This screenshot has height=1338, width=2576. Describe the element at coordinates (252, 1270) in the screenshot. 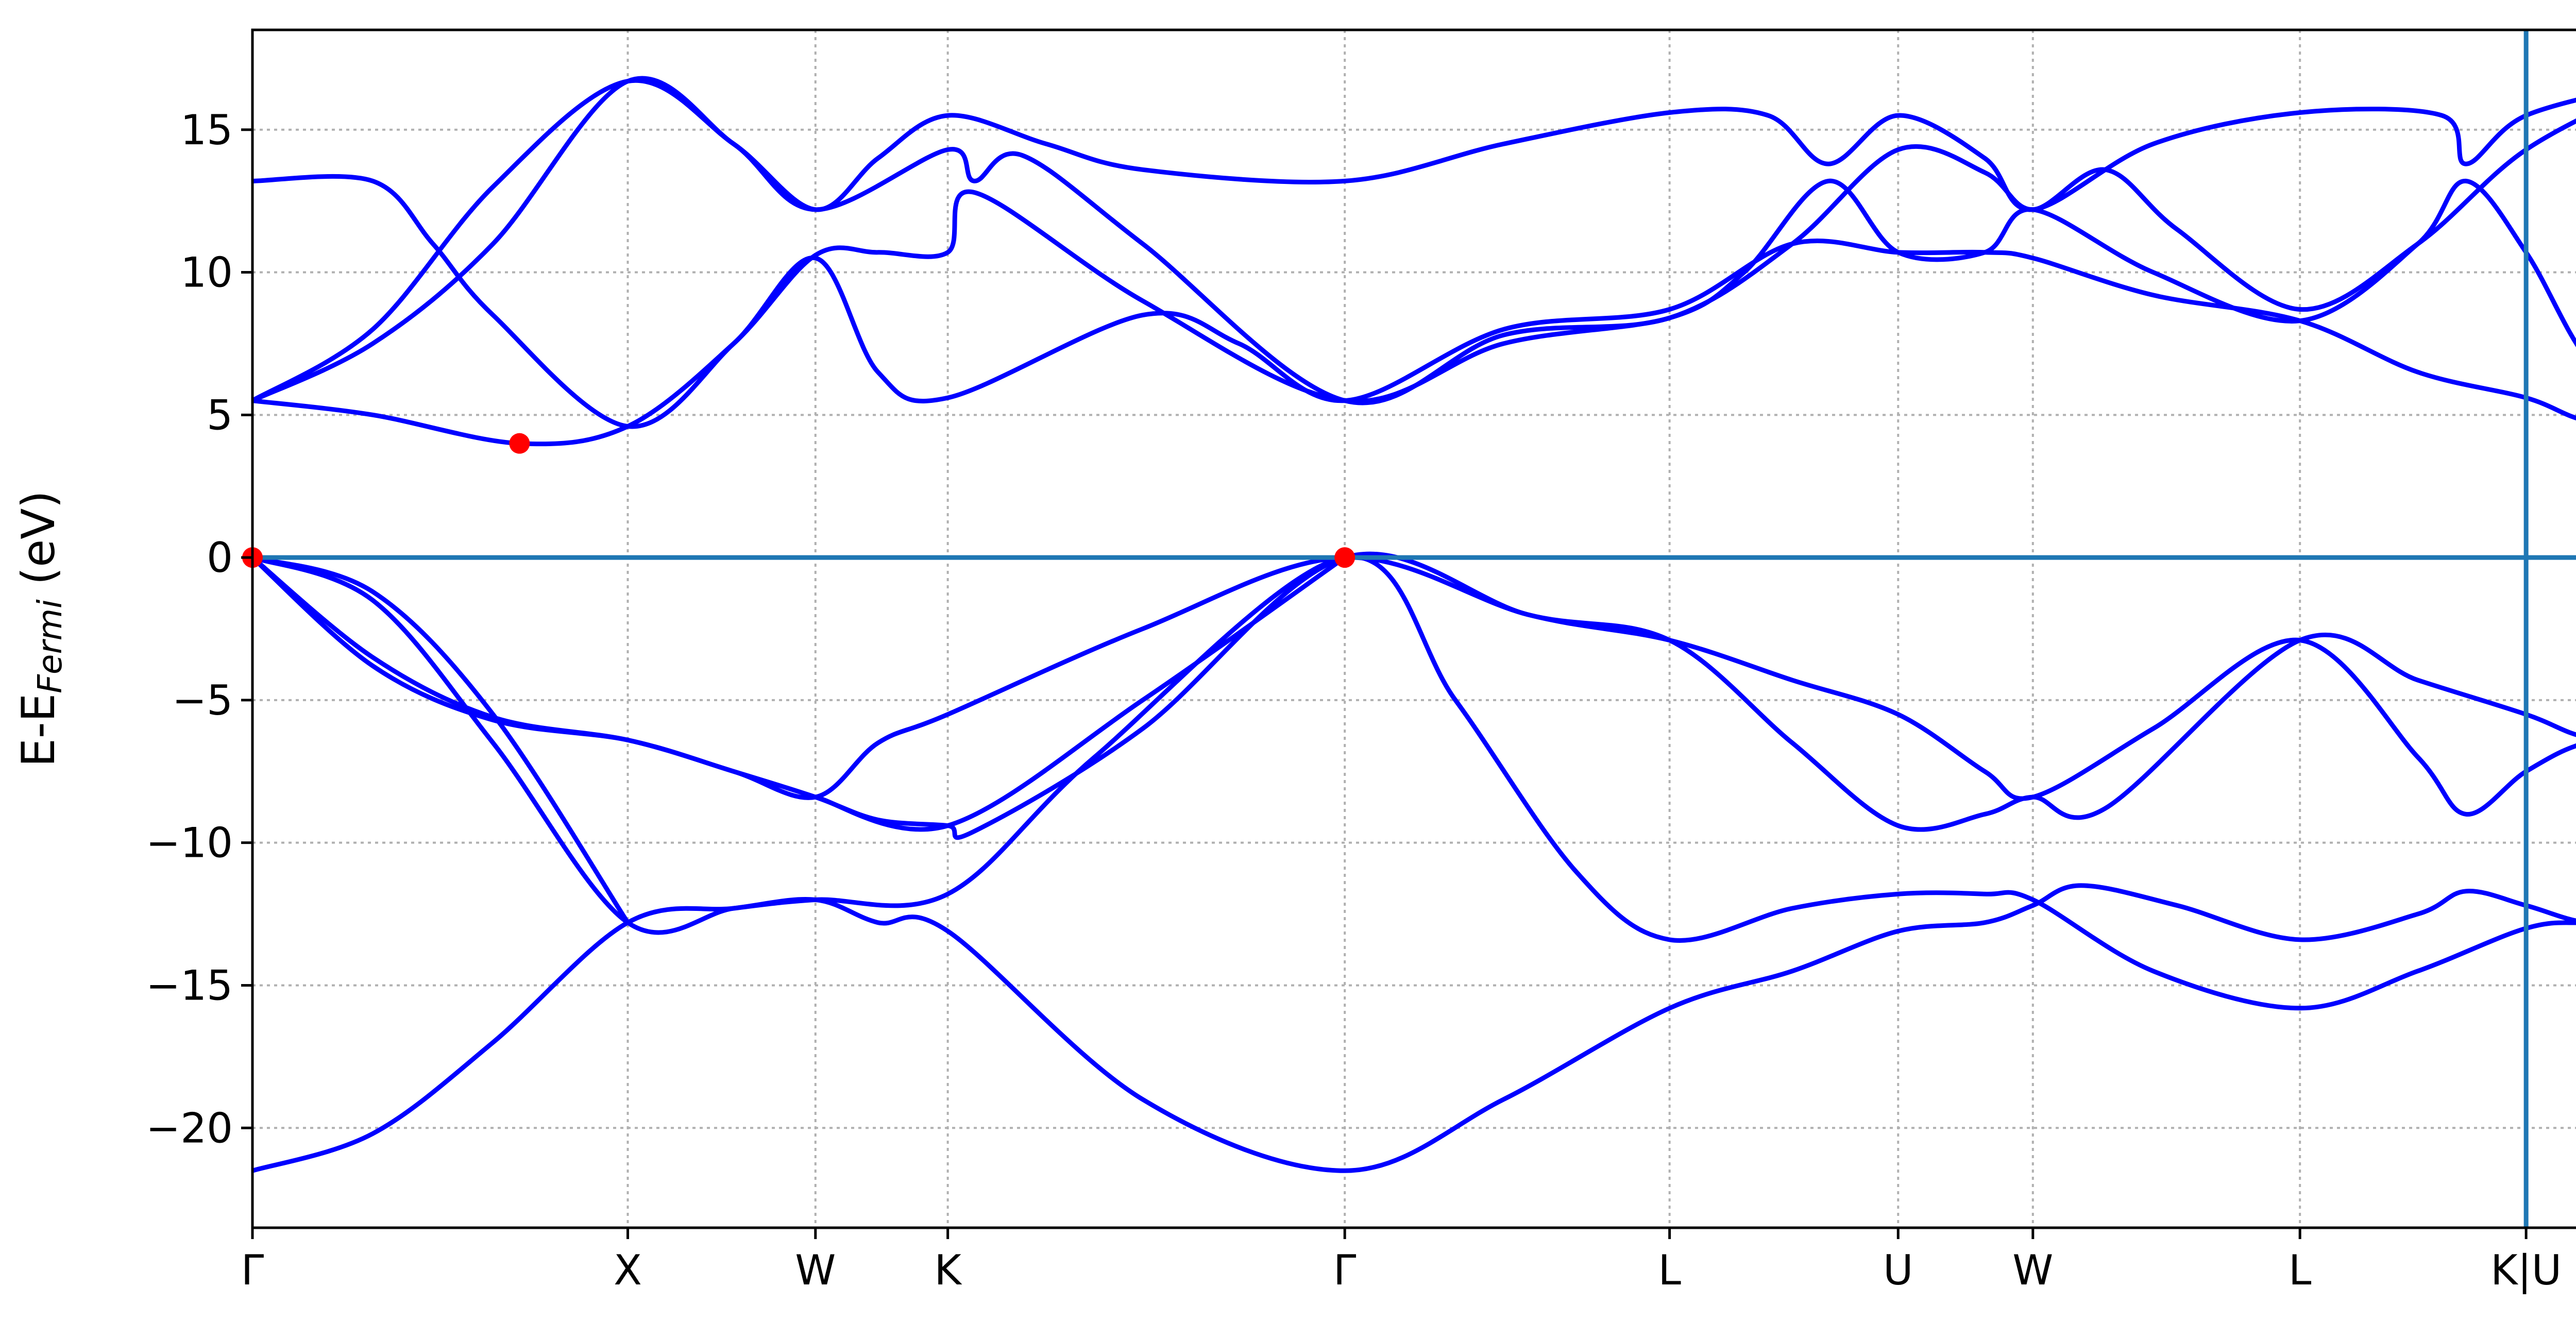

I see `x-tick-label-0: Γ` at that location.